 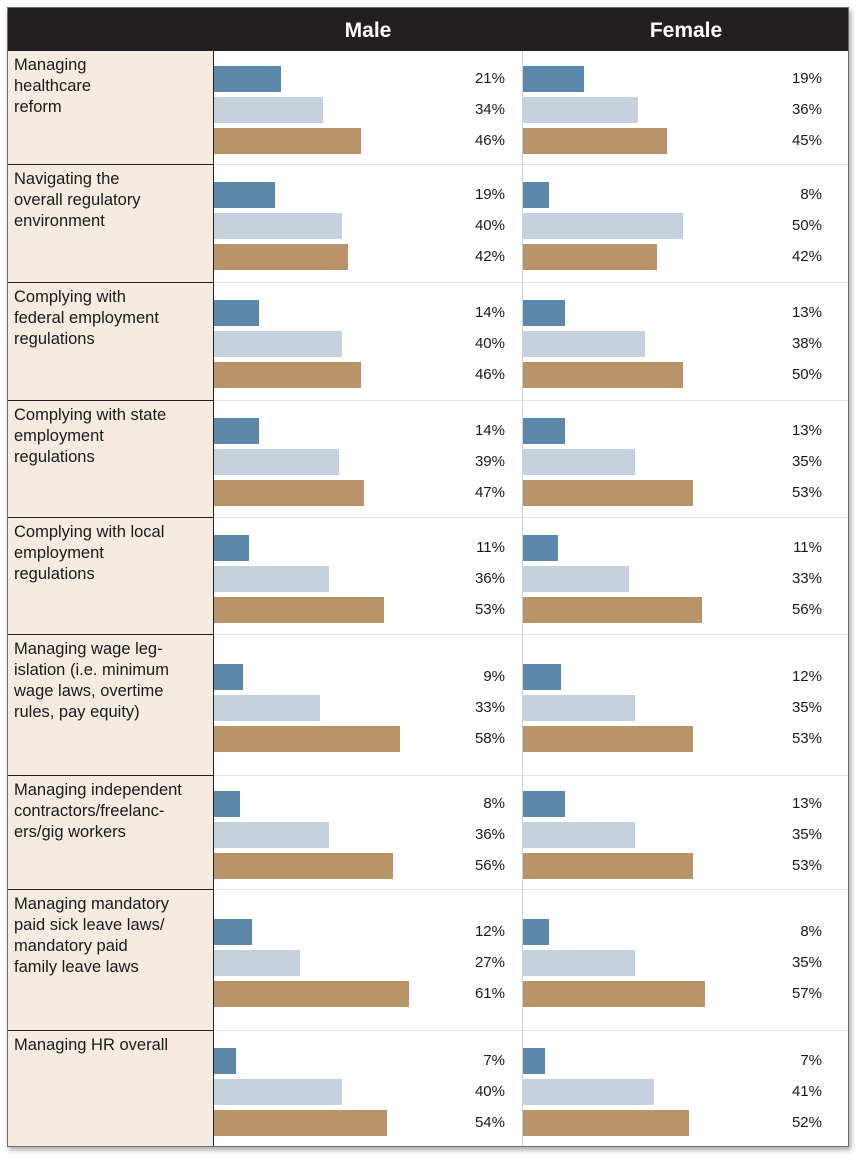 I want to click on value-label-male: 56%, so click(x=489, y=865).